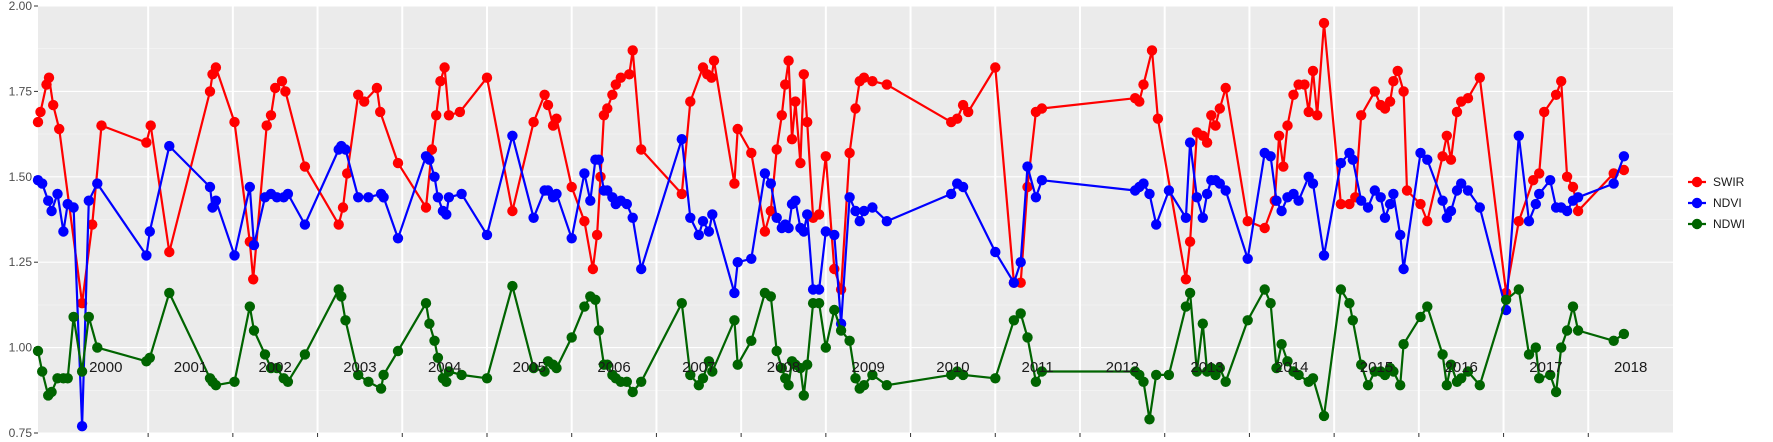  What do you see at coordinates (444, 367) in the screenshot?
I see `year-label: 2004` at bounding box center [444, 367].